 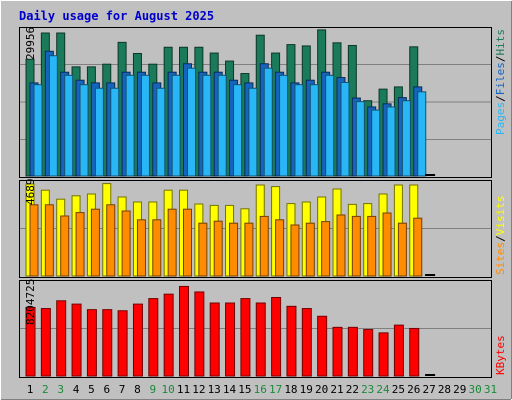 What do you see at coordinates (230, 389) in the screenshot?
I see `x-axis-day-label-14: 14` at bounding box center [230, 389].